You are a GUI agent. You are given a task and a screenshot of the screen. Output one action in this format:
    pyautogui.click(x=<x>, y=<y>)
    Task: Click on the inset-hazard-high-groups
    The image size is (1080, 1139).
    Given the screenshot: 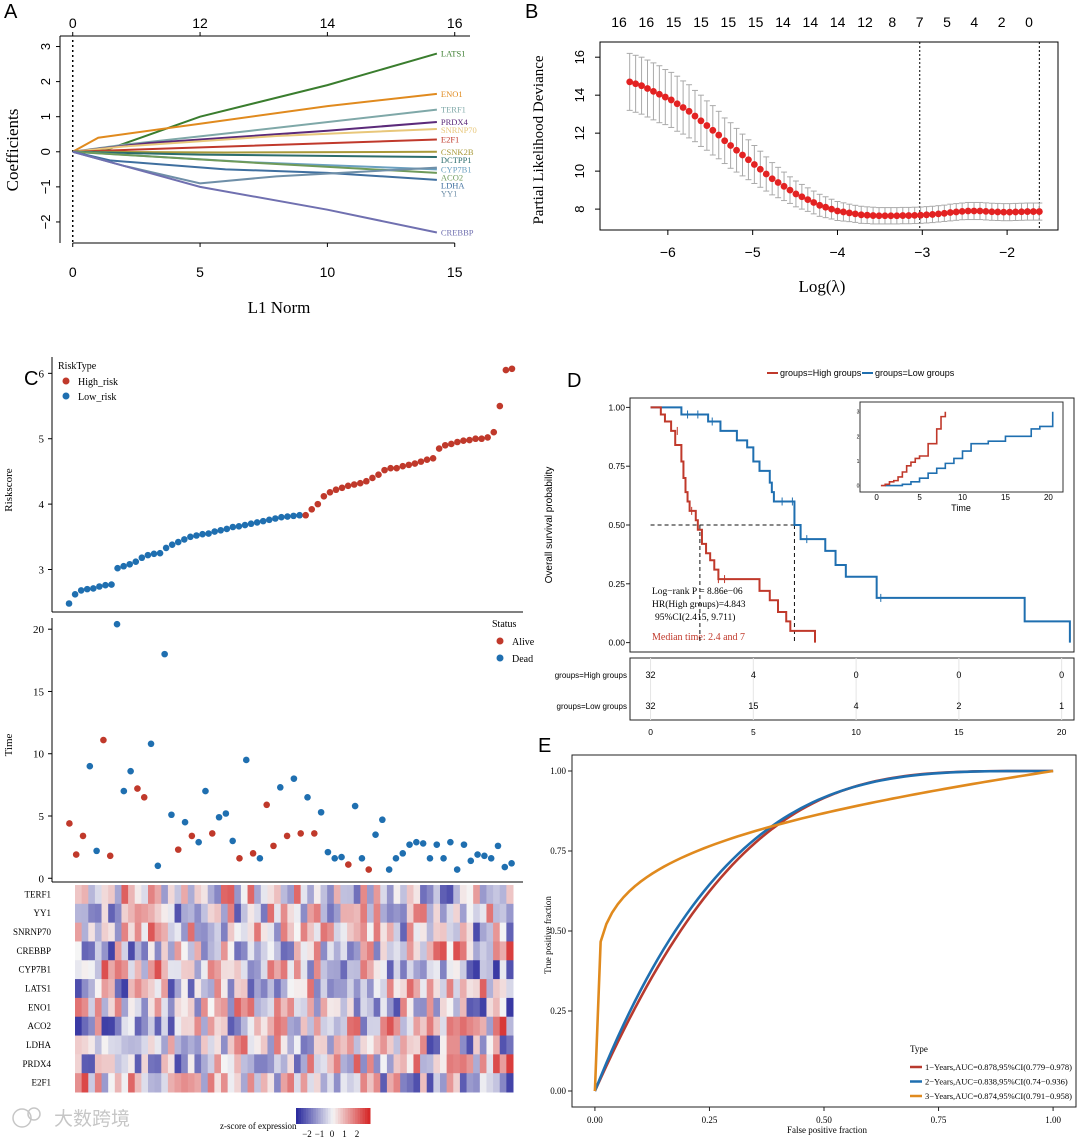 What is the action you would take?
    pyautogui.click(x=913, y=449)
    